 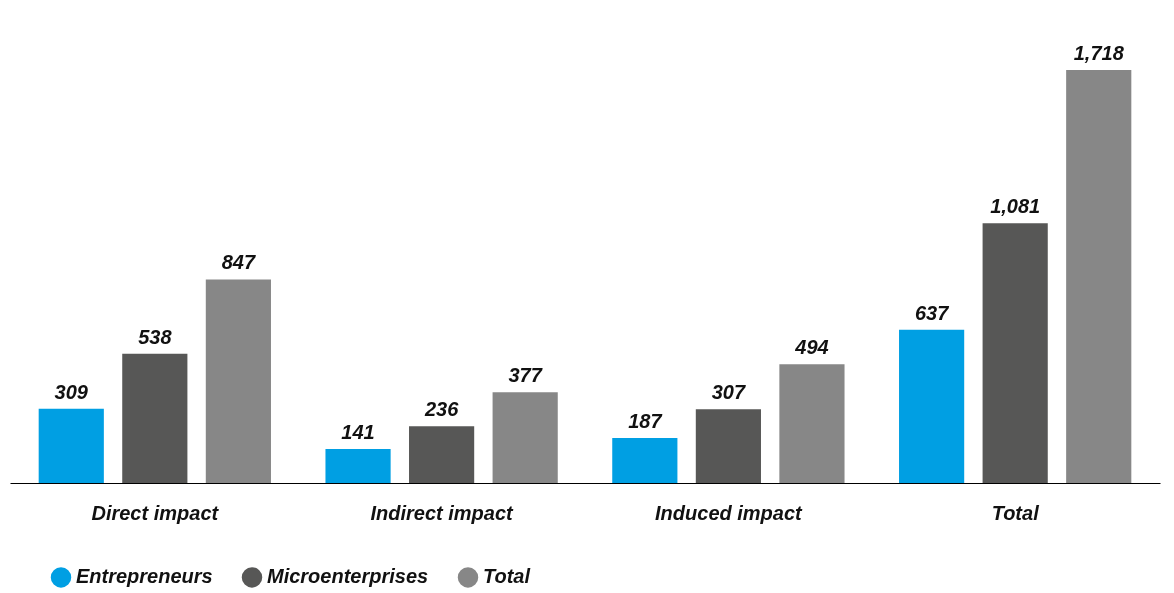 I want to click on legend-label: Microenterprises, so click(x=348, y=576).